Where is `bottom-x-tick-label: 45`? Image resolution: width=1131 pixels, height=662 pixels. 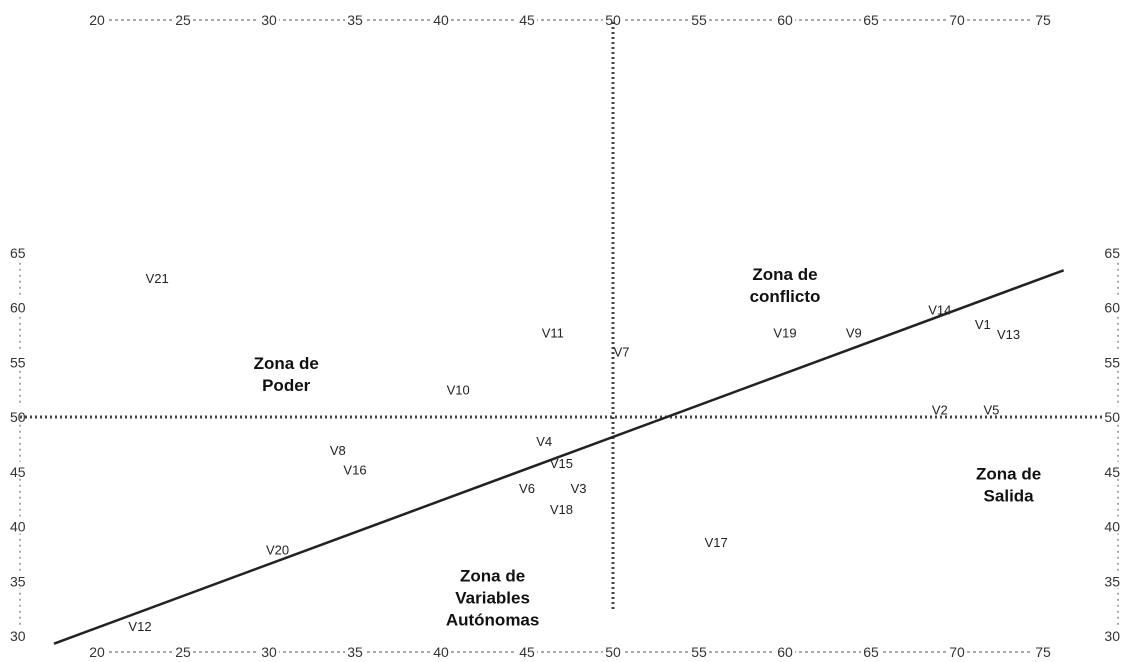 bottom-x-tick-label: 45 is located at coordinates (527, 652).